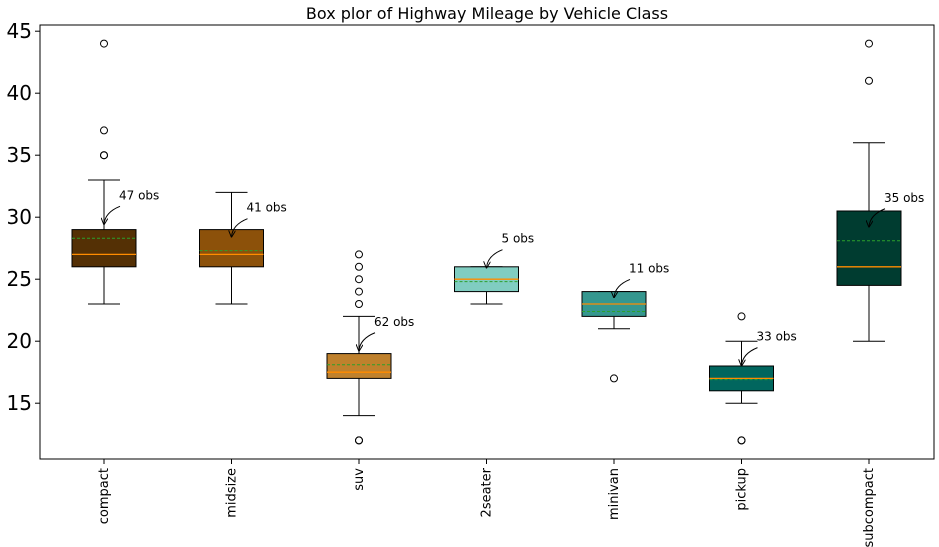  I want to click on annotation-label: 35 obs, so click(904, 198).